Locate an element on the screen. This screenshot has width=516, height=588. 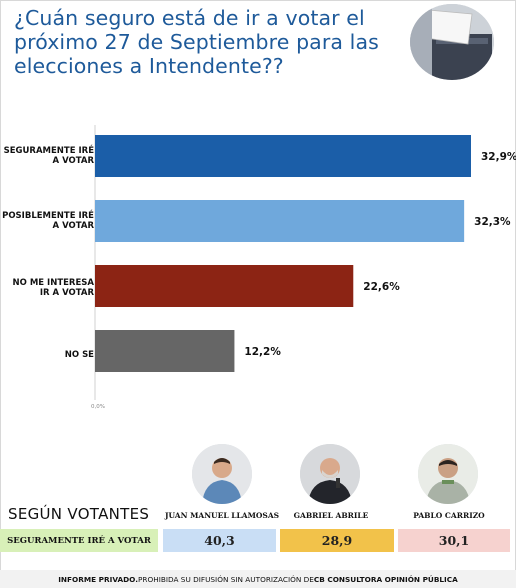
bar-value-label-3: 22,6% is located at coordinates (381, 287).